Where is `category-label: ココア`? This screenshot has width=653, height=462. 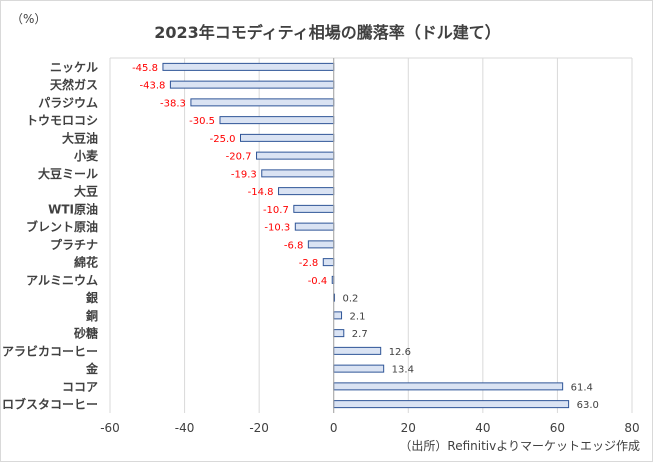
category-label: ココア is located at coordinates (80, 387).